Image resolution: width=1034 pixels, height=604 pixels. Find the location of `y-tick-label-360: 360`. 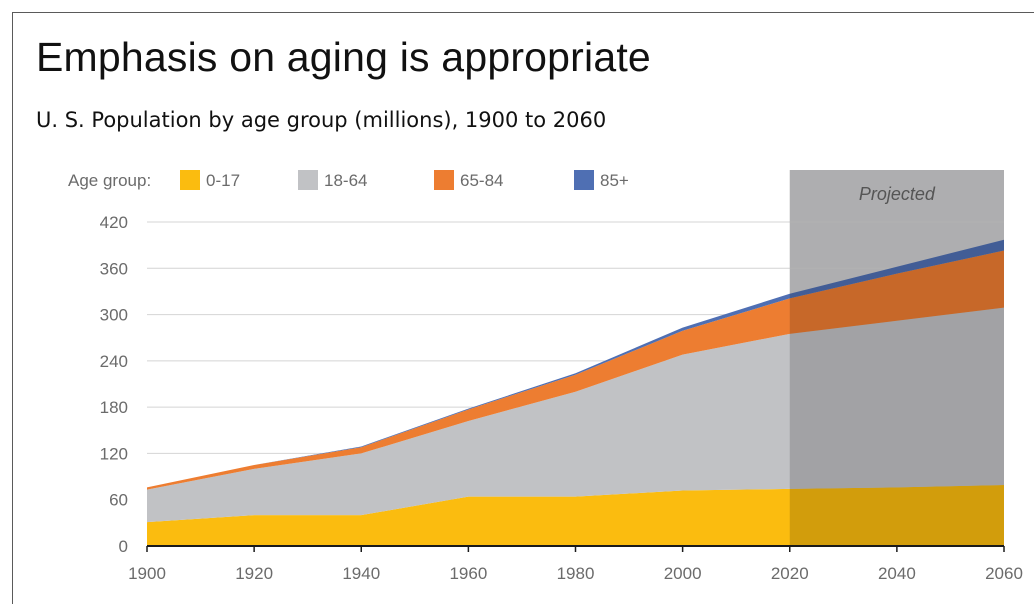

y-tick-label-360: 360 is located at coordinates (114, 268).